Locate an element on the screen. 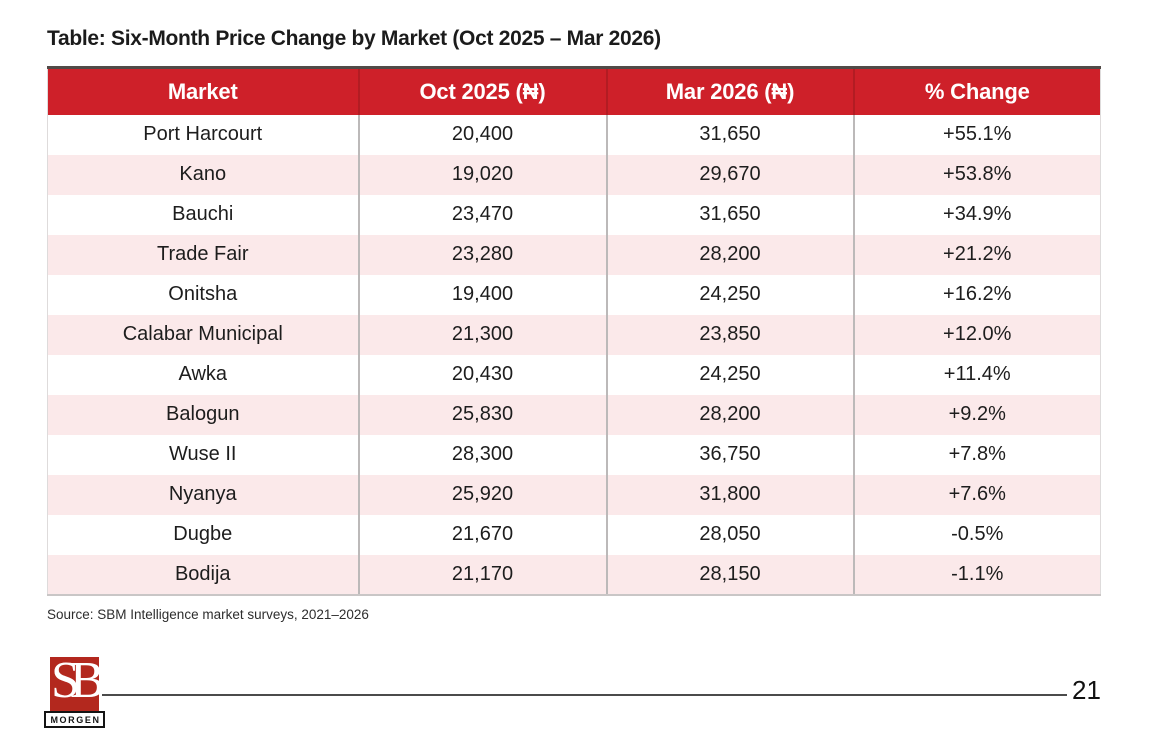 The image size is (1162, 739). table-row: Calabar Municipal 21,300 23,850 +12.0% is located at coordinates (574, 334).